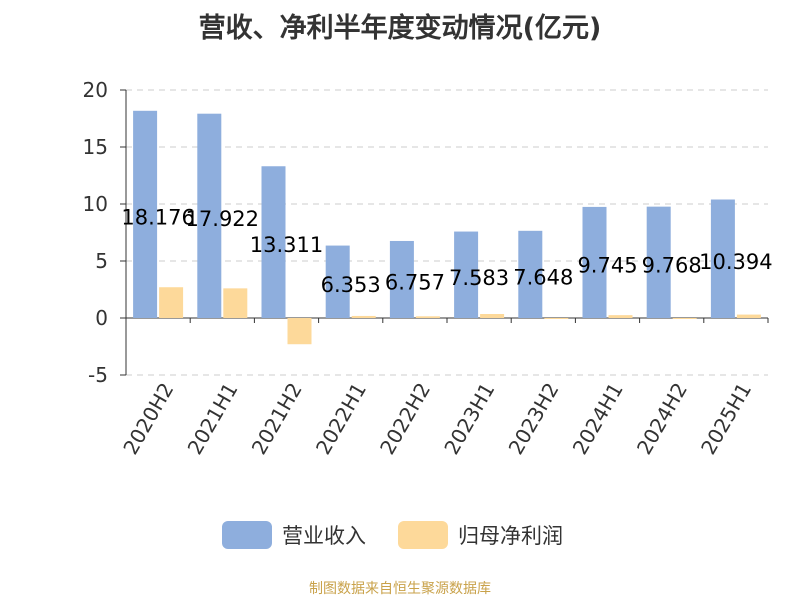 The image size is (800, 600). What do you see at coordinates (148, 419) in the screenshot?
I see `x-tick-label: 2020H2` at bounding box center [148, 419].